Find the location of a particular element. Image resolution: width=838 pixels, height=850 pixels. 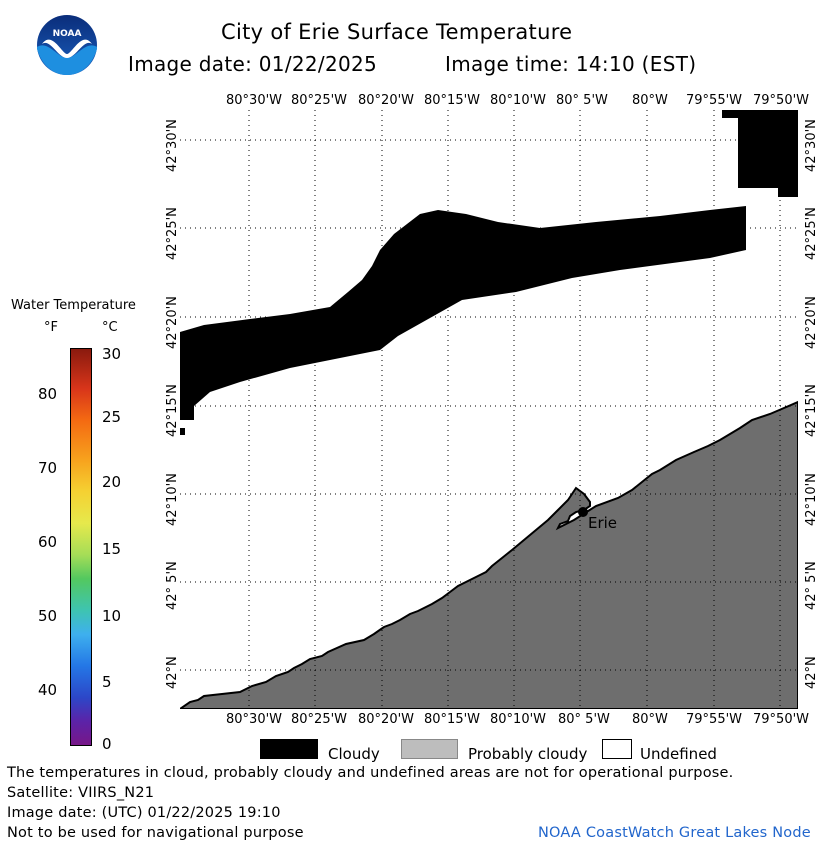

f-tick-label: 80 is located at coordinates (48, 394).